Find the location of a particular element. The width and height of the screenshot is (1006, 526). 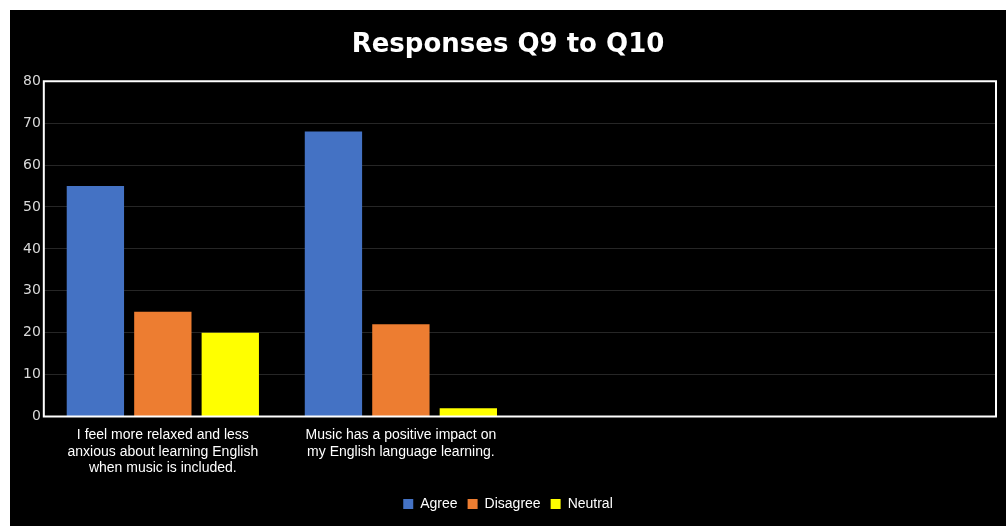

y-tick-label: 40 is located at coordinates (31, 247).